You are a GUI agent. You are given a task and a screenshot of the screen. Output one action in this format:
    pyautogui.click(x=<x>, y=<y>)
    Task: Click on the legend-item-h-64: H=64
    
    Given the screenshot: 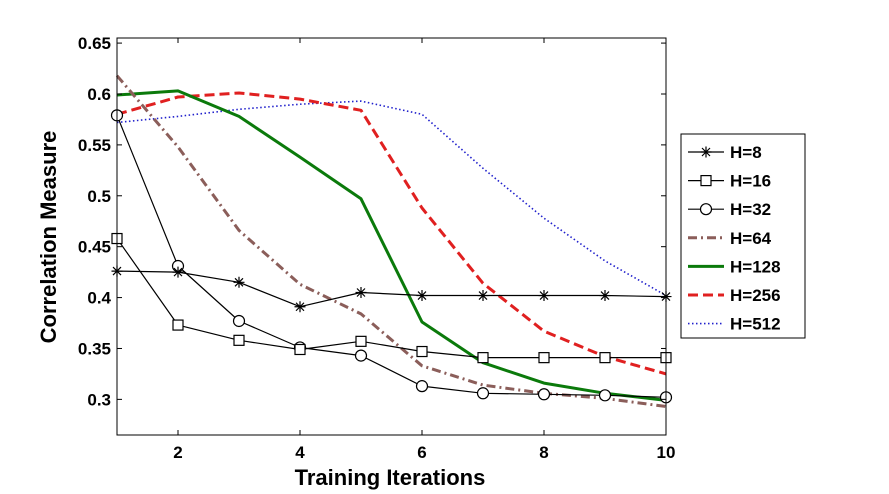 What is the action you would take?
    pyautogui.click(x=730, y=238)
    